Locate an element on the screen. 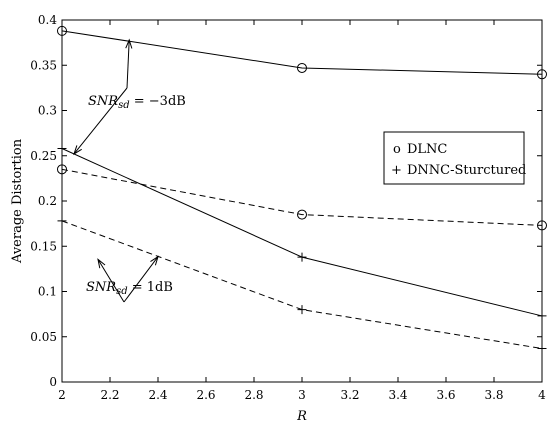  legend-label-dlnc: DLNC is located at coordinates (427, 149).